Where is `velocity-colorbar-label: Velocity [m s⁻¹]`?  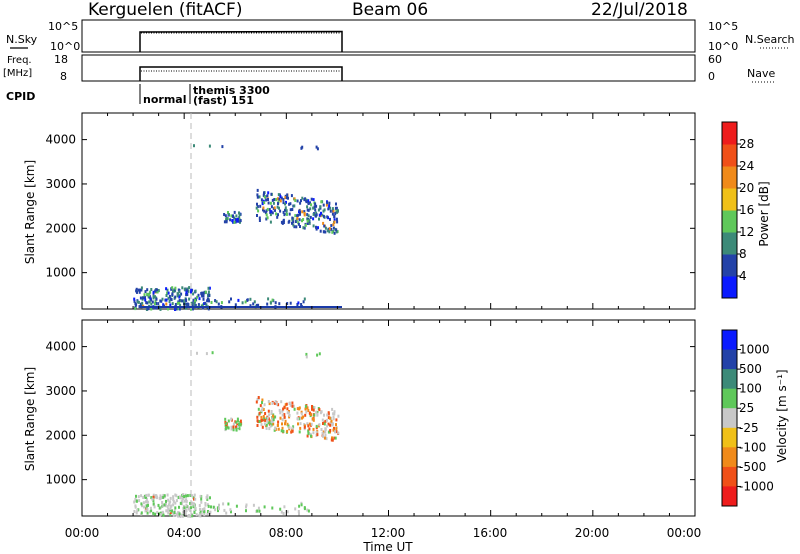
velocity-colorbar-label: Velocity [m s⁻¹] is located at coordinates (782, 415).